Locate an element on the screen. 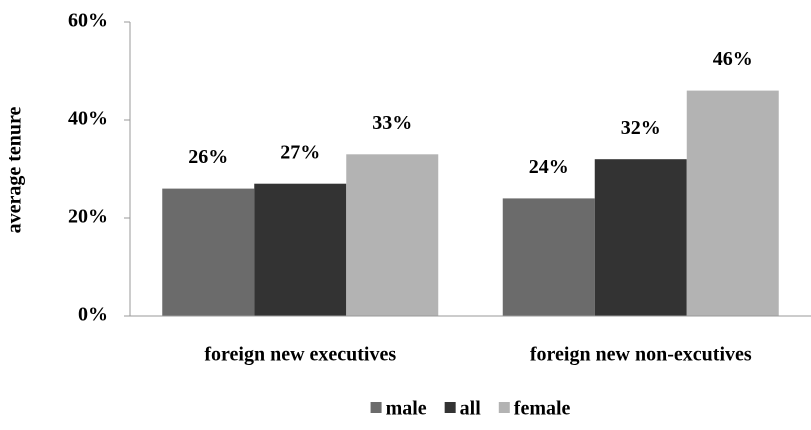 This screenshot has width=811, height=430. value-label: 46% is located at coordinates (733, 59).